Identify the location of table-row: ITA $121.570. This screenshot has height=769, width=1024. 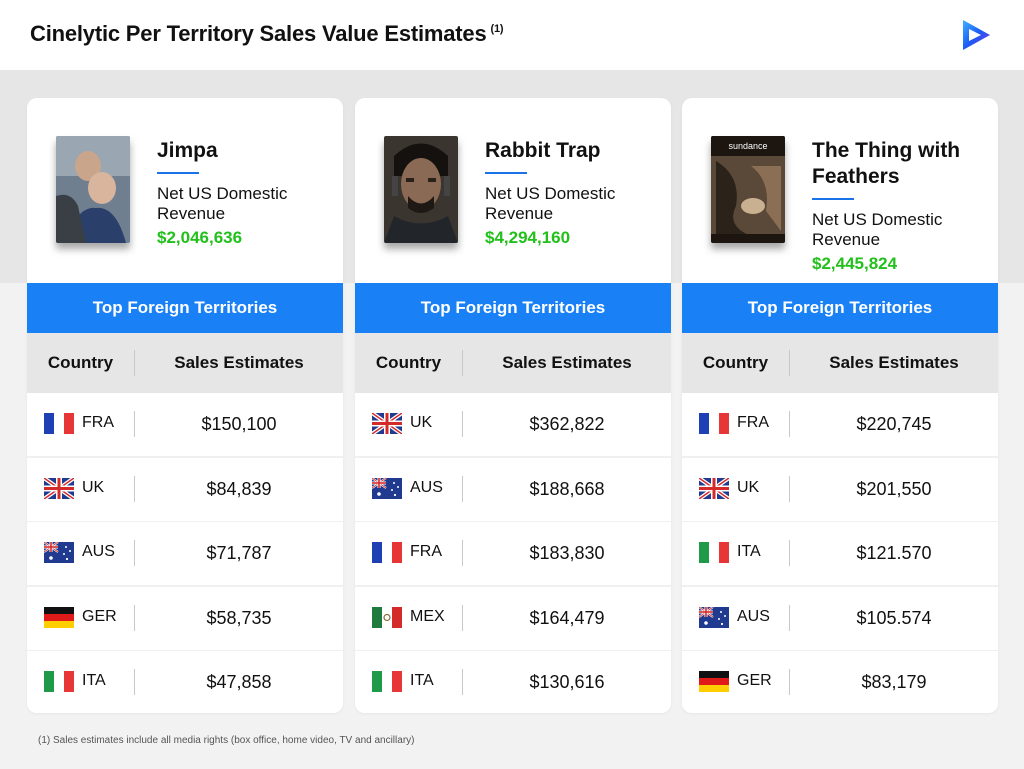
(840, 554).